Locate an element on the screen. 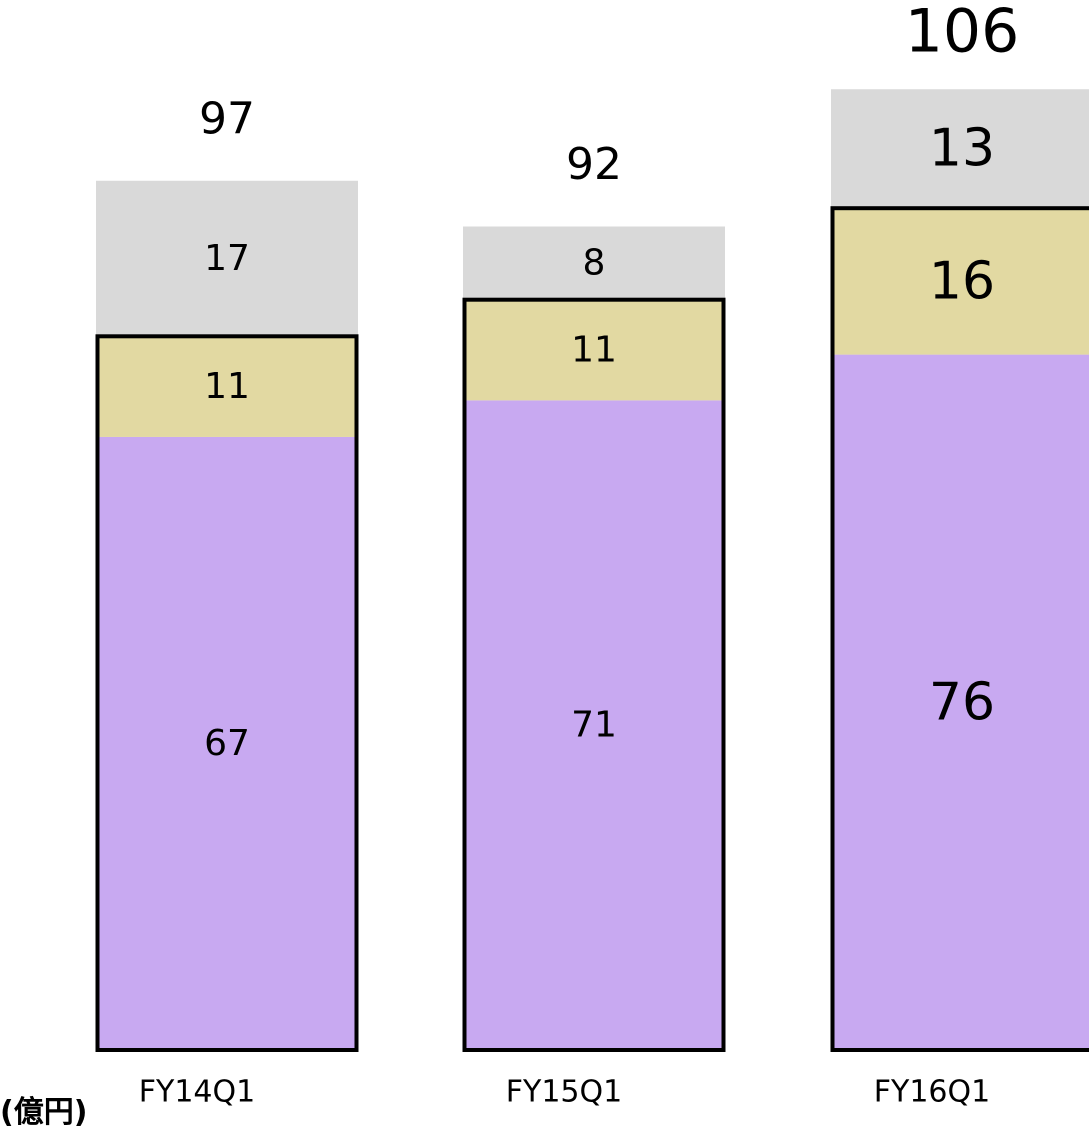  data-label-fy14q1-0: 67 is located at coordinates (227, 743).